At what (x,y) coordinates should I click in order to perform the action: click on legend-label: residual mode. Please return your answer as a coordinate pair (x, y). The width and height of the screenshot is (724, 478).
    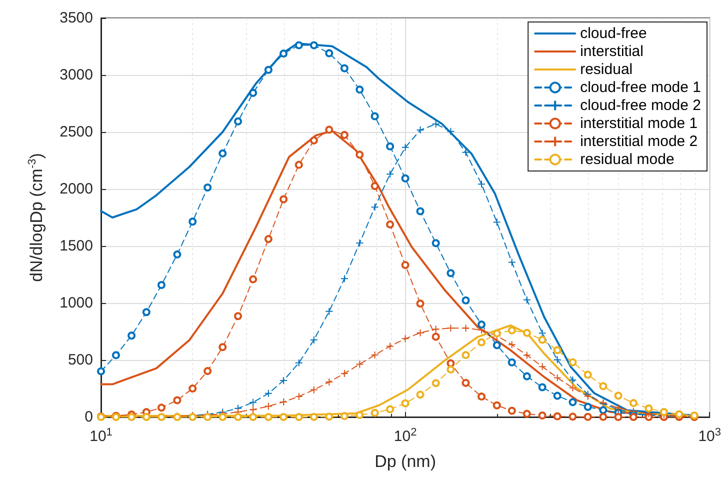
    Looking at the image, I should click on (627, 159).